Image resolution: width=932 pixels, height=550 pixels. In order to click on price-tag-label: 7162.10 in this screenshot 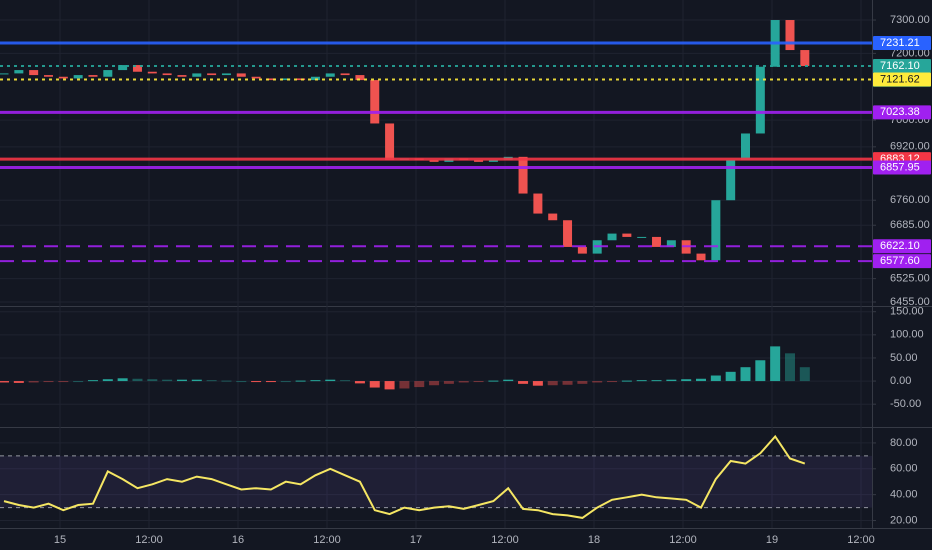, I will do `click(900, 66)`.